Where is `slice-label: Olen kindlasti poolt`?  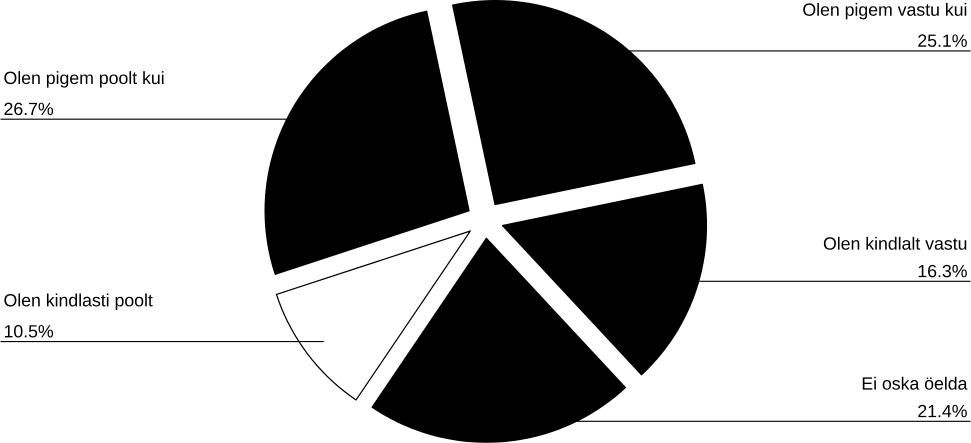
slice-label: Olen kindlasti poolt is located at coordinates (78, 302).